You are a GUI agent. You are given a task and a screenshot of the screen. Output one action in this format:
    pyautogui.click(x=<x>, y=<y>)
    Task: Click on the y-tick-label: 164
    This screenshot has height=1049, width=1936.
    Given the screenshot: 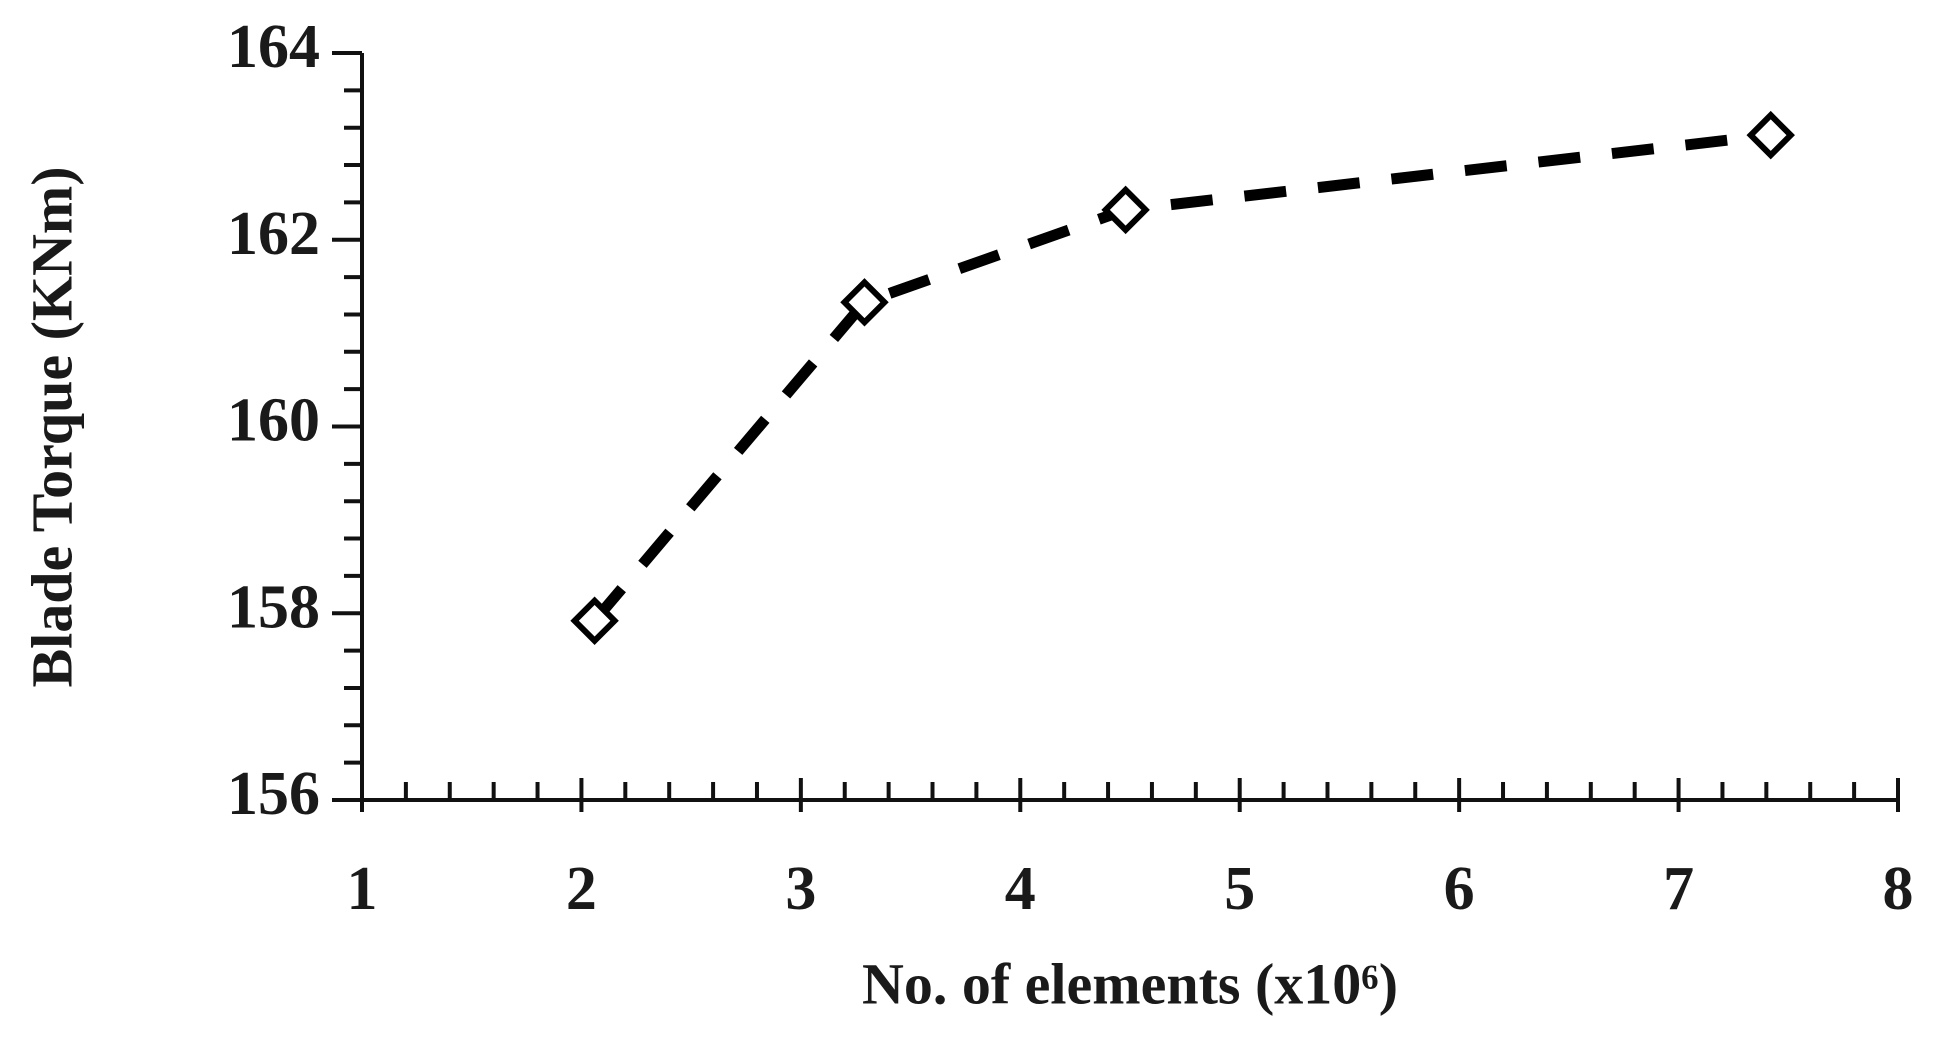 What is the action you would take?
    pyautogui.click(x=273, y=47)
    